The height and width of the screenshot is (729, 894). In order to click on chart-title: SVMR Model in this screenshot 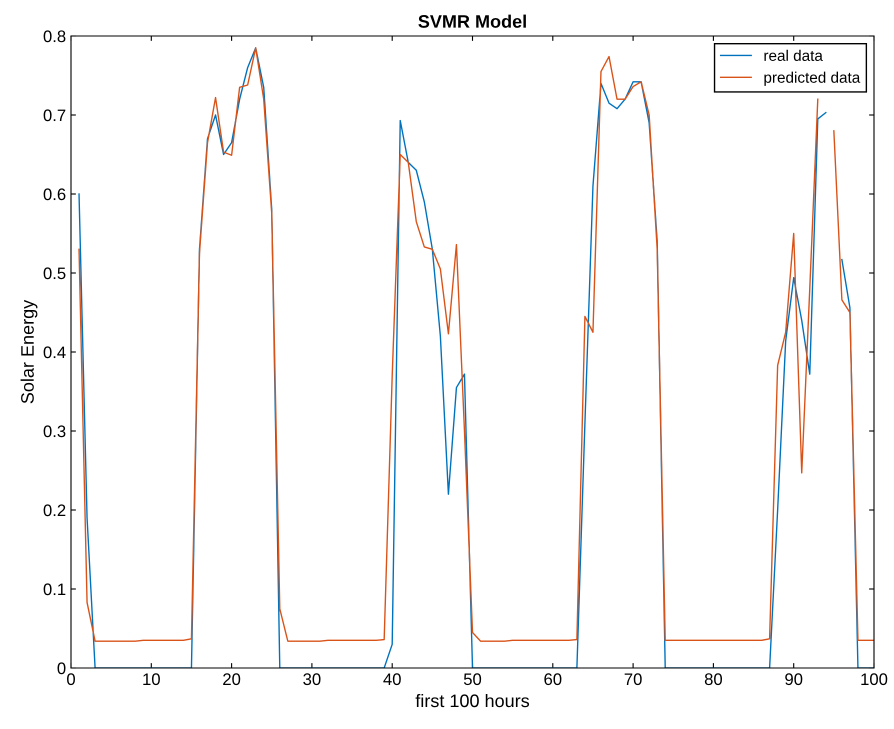, I will do `click(472, 21)`.